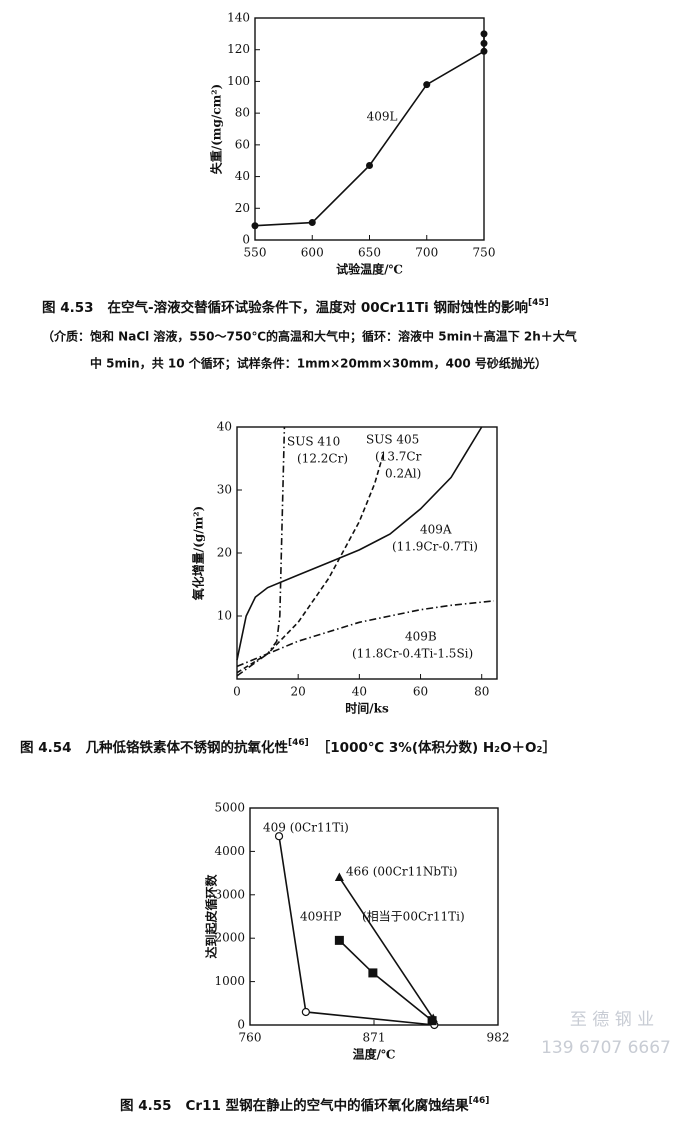 The image size is (700, 1127). I want to click on x-axis-label: 试验温度/℃, so click(369, 269).